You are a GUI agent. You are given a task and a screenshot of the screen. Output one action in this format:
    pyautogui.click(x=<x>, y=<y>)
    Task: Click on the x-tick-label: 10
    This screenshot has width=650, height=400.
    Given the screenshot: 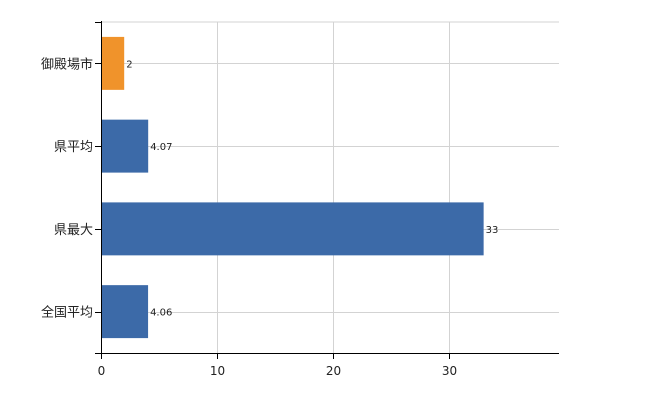 What is the action you would take?
    pyautogui.click(x=217, y=371)
    